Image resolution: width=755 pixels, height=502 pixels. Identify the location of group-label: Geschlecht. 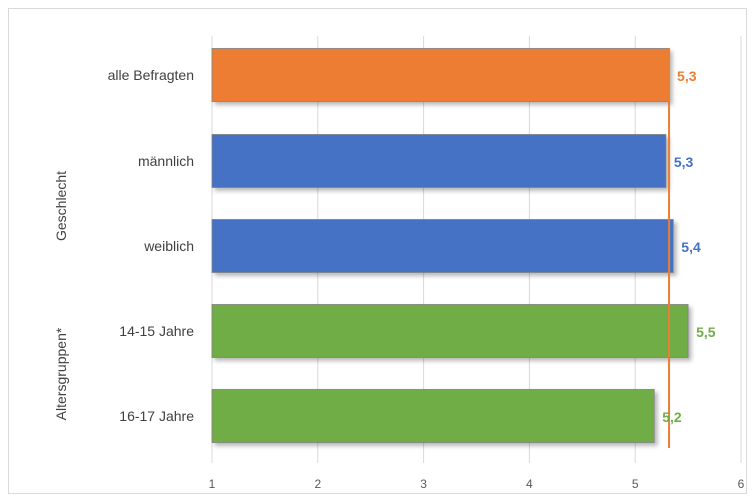
(61, 206).